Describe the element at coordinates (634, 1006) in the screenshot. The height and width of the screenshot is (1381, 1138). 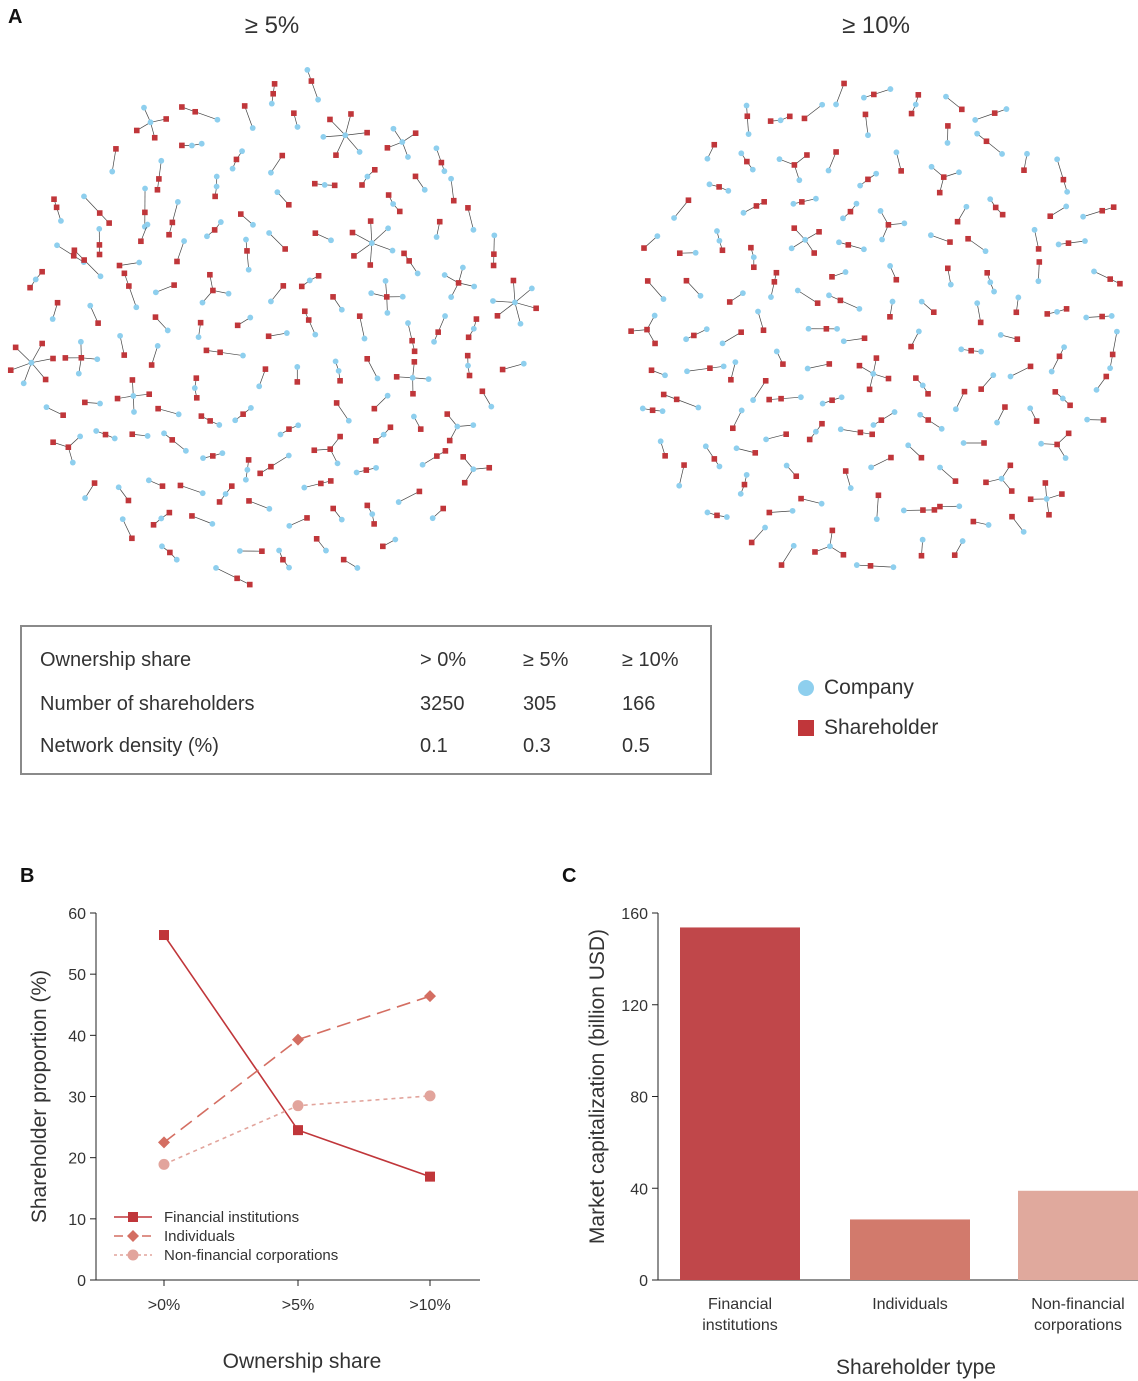
I see `y-tick-label: 120` at that location.